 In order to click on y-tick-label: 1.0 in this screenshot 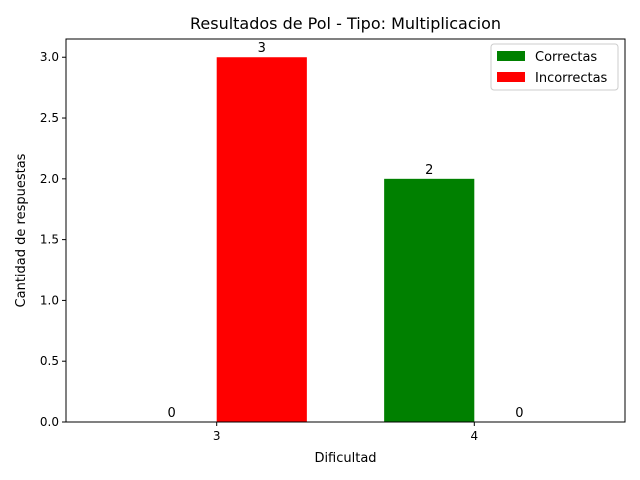, I will do `click(49, 300)`.